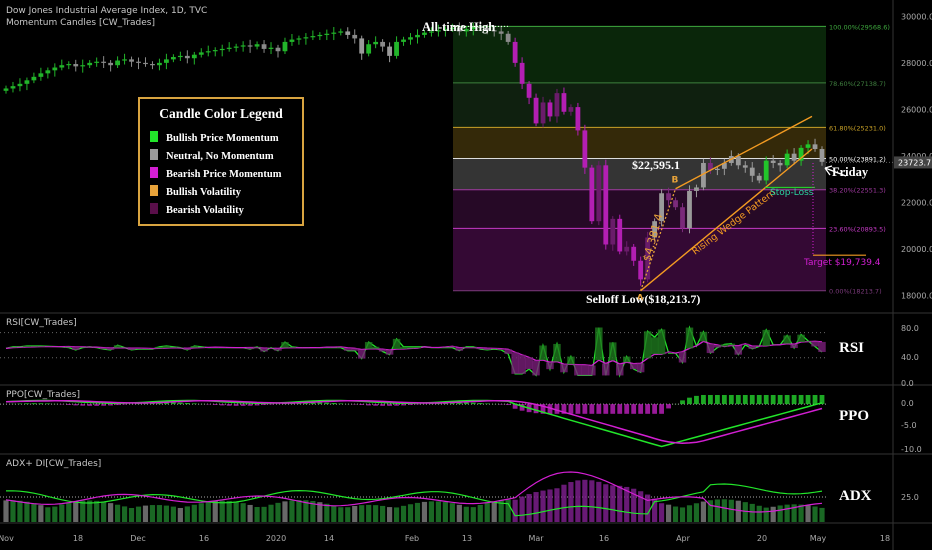 The width and height of the screenshot is (932, 550). I want to click on ppo-signal-line, so click(414, 421).